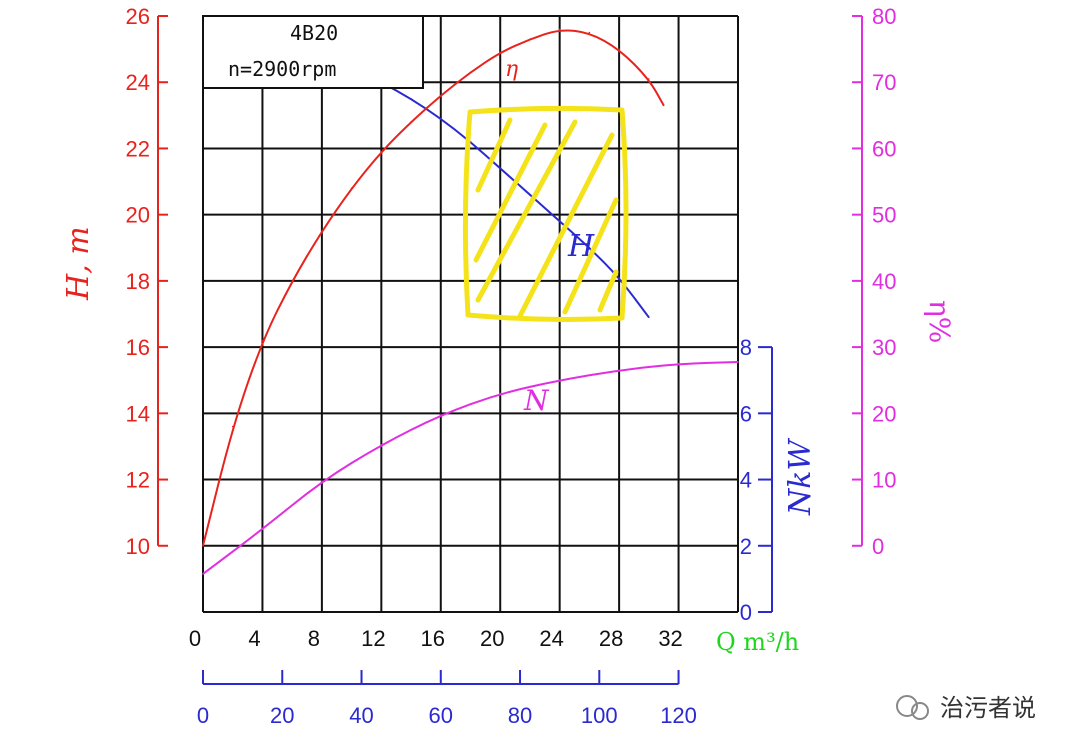 The width and height of the screenshot is (1080, 754). I want to click on x-tick-label: 32, so click(670, 638).